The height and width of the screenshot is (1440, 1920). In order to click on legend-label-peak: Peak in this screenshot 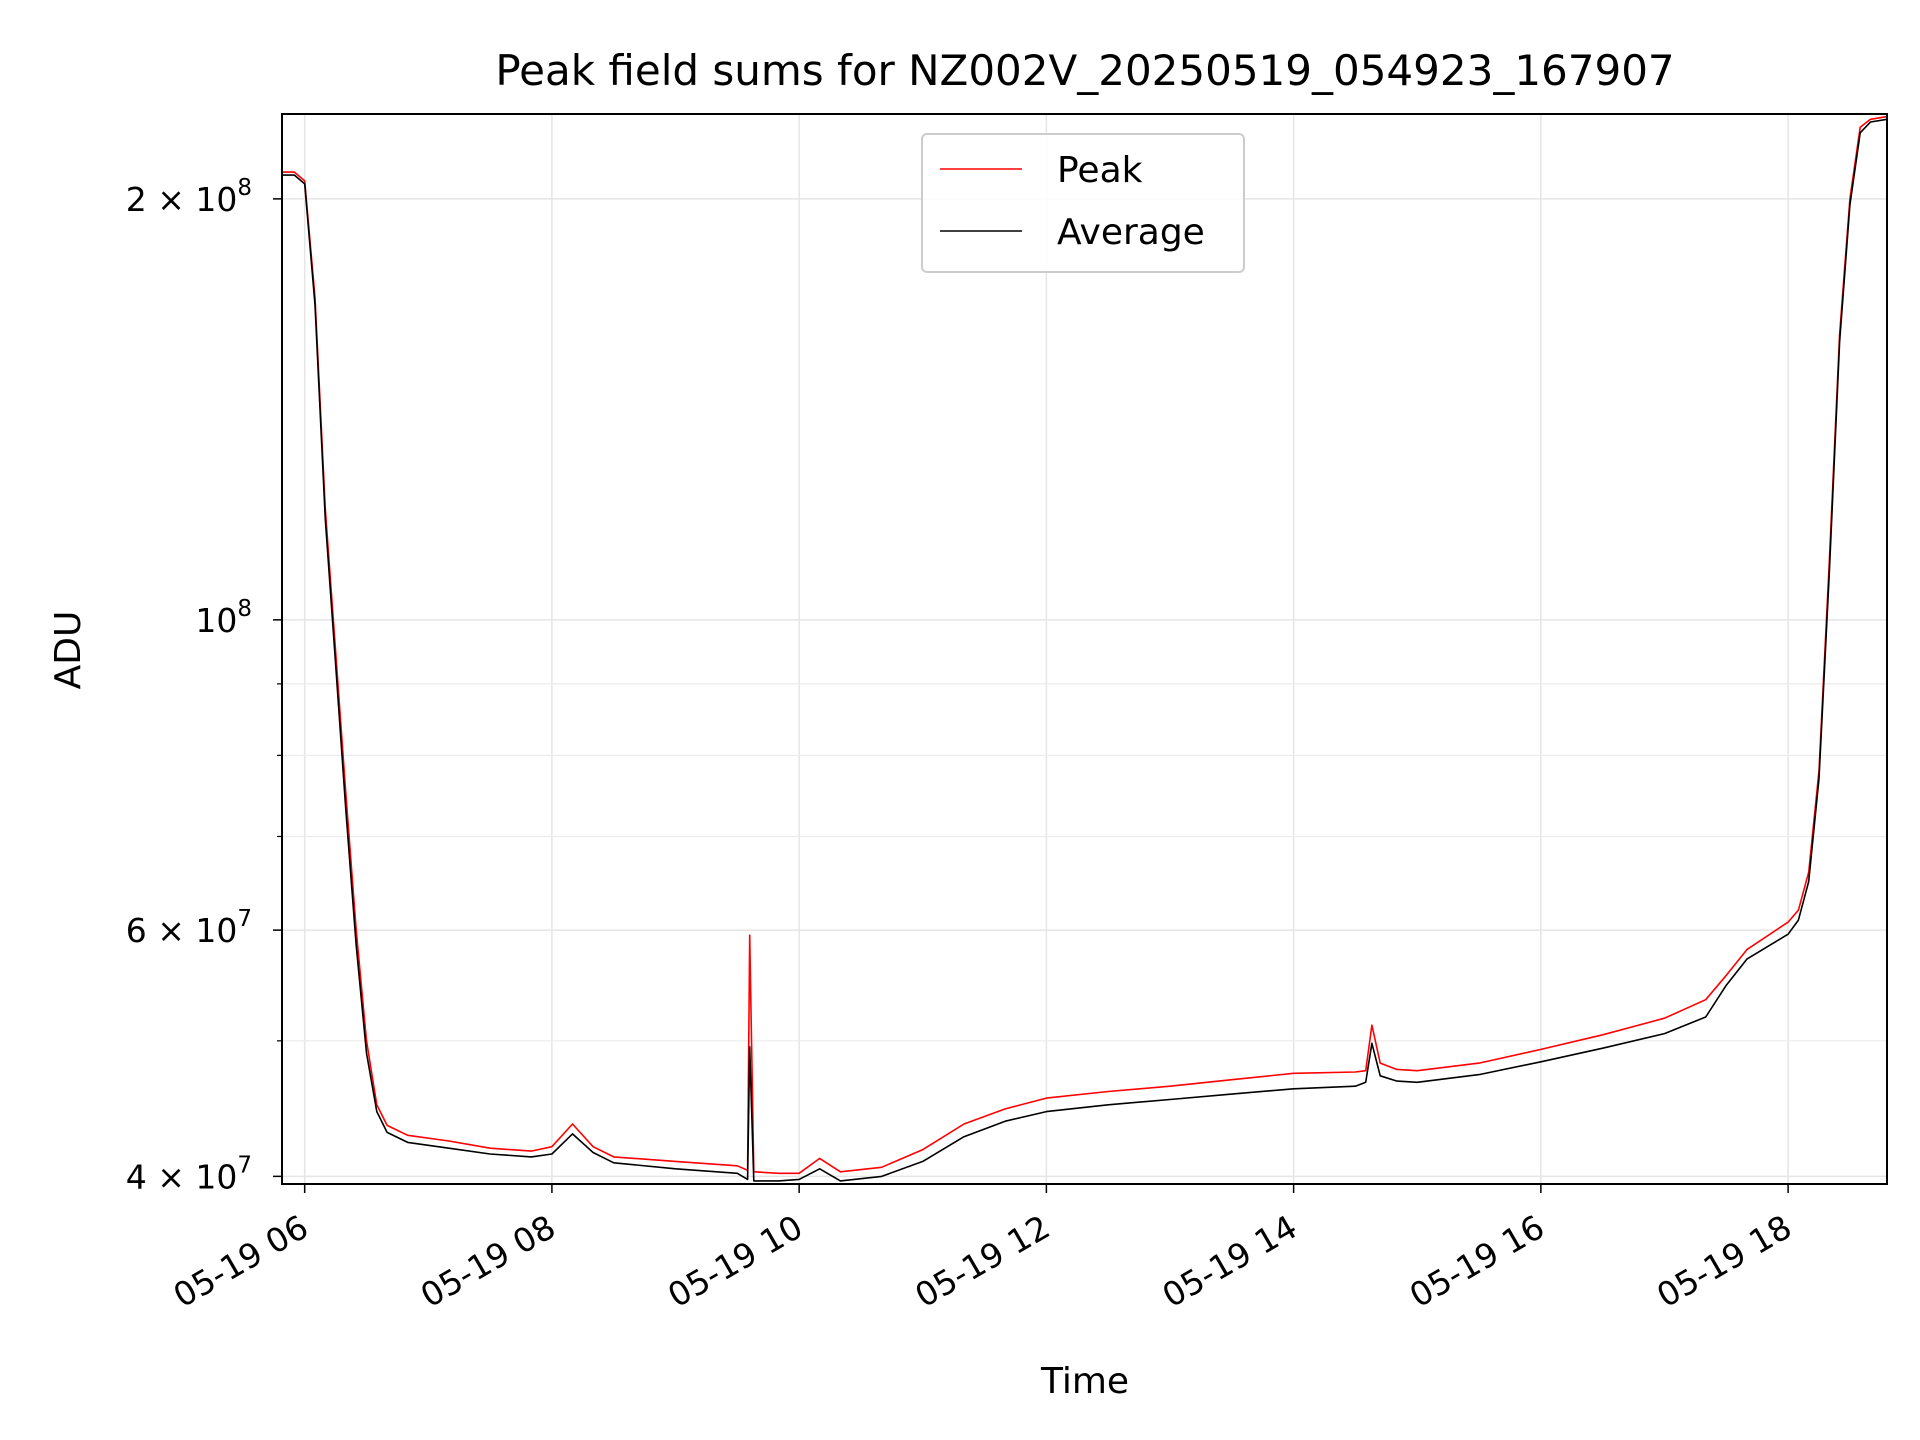, I will do `click(1100, 170)`.